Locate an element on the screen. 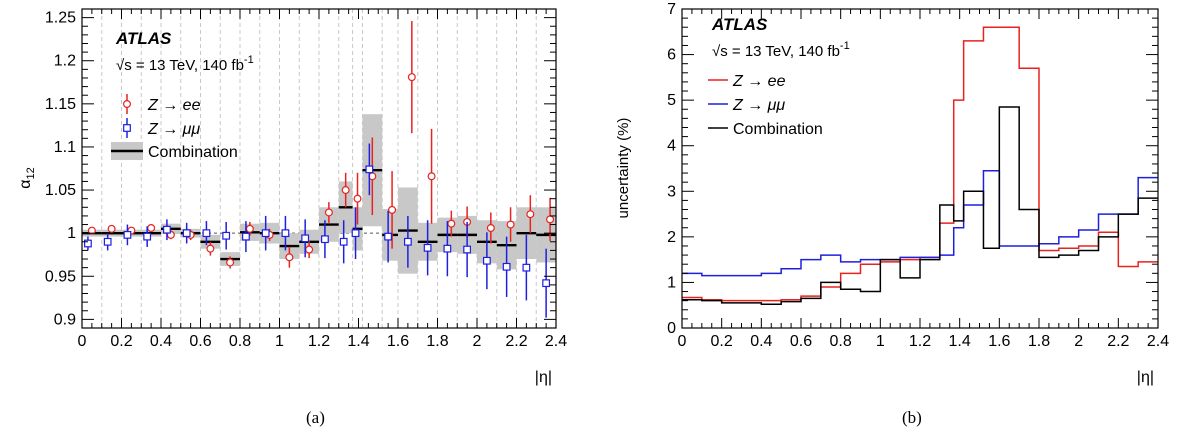 The width and height of the screenshot is (1188, 439). b-atlas-label: ATLAS is located at coordinates (739, 24).